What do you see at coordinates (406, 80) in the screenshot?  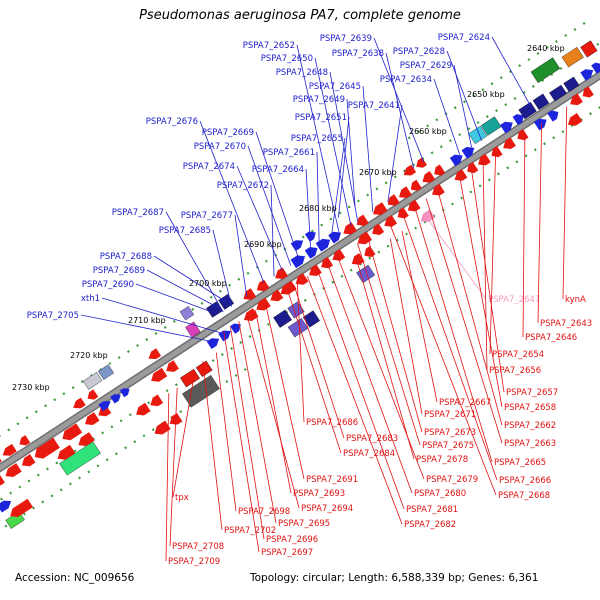 I see `gene-label: PSPA7_2634` at bounding box center [406, 80].